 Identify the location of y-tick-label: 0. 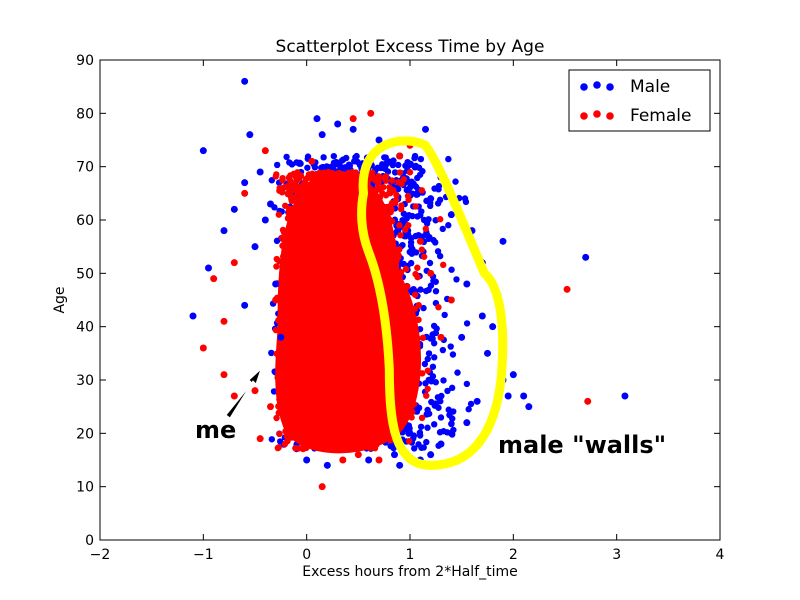
(89, 541).